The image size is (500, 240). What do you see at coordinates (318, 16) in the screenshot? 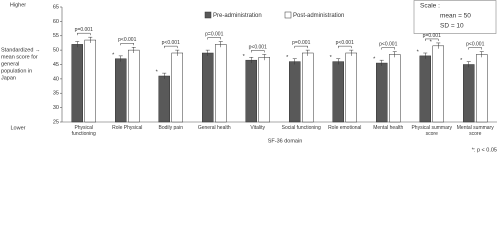
I see `legend-label: Post-administration` at bounding box center [318, 16].